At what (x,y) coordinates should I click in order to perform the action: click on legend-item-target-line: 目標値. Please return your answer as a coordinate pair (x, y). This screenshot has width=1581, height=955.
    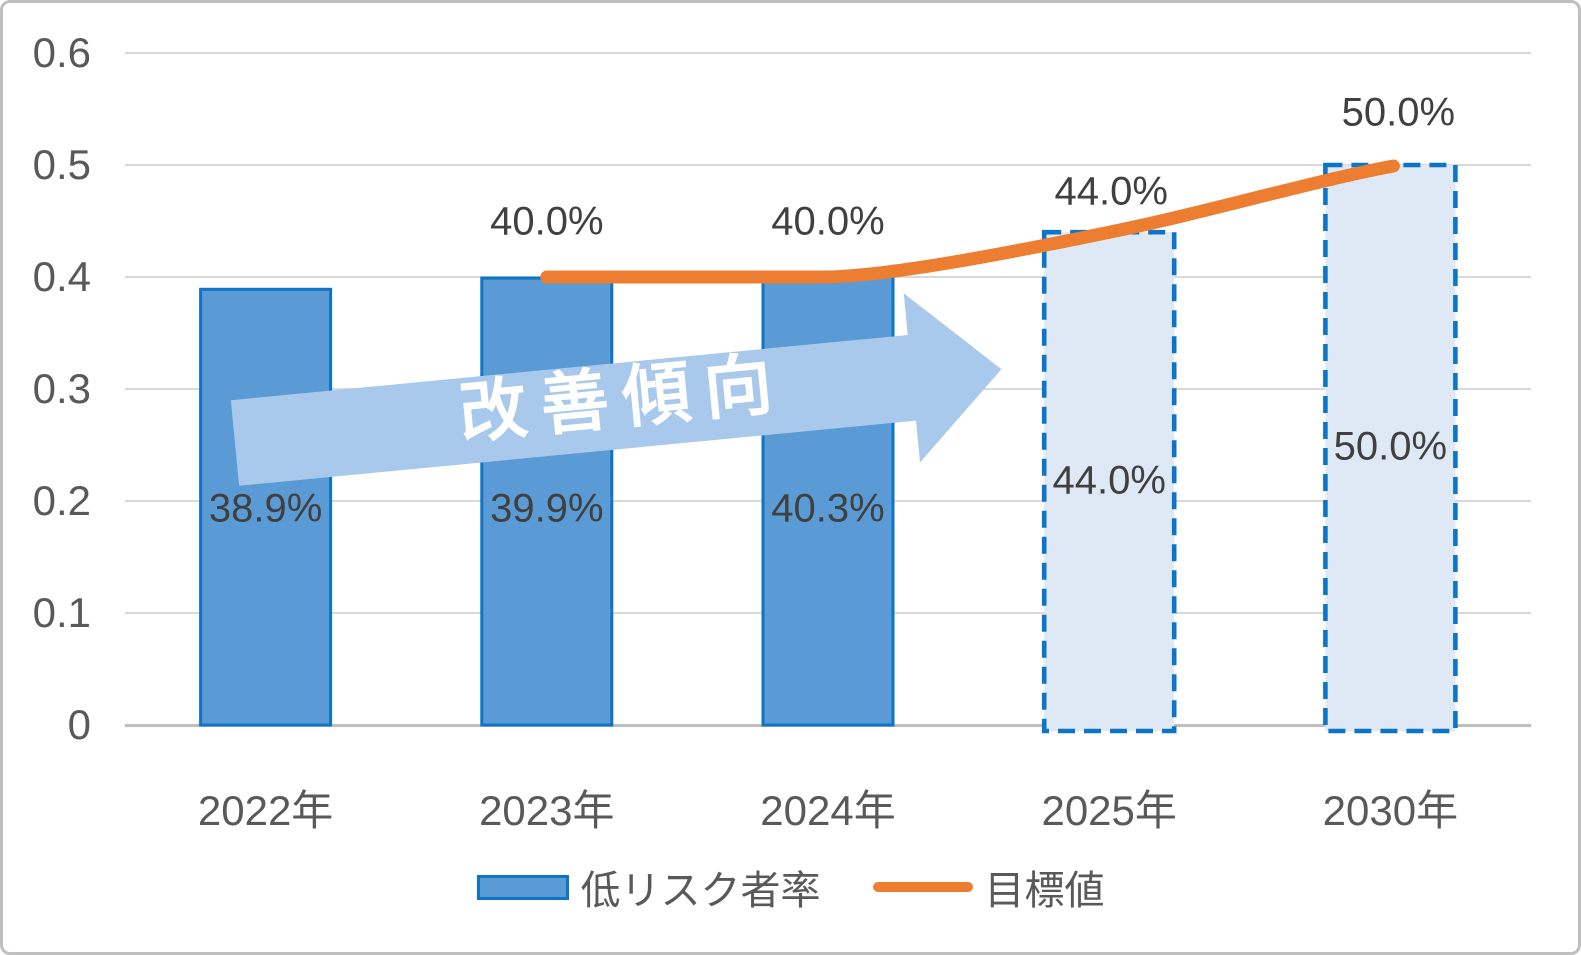
    Looking at the image, I should click on (988, 887).